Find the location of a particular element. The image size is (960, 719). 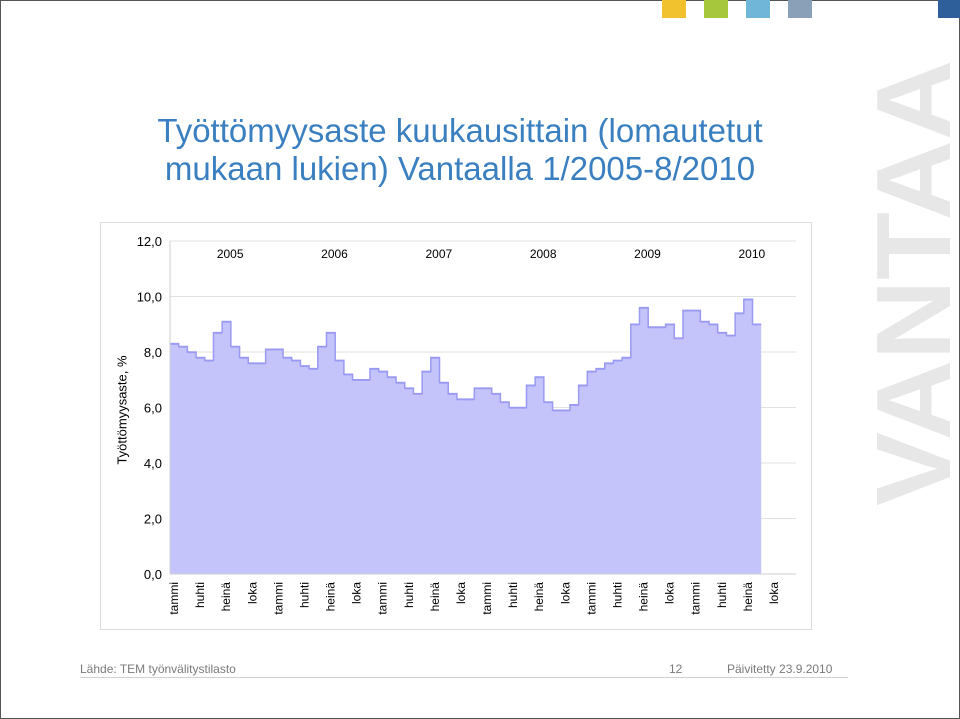

year-label: 2010 is located at coordinates (751, 254).